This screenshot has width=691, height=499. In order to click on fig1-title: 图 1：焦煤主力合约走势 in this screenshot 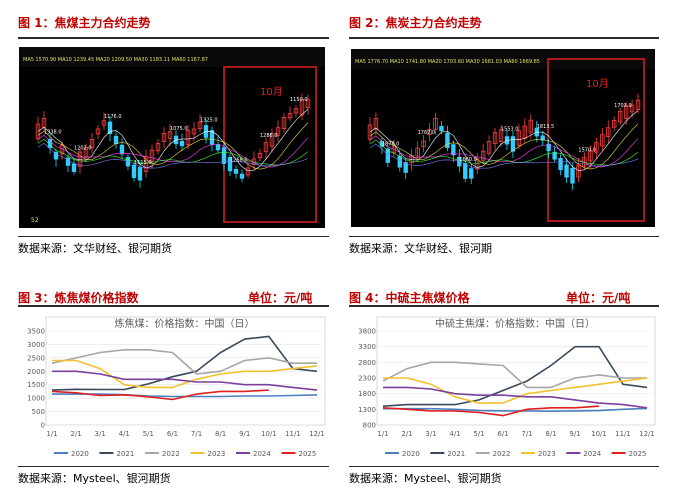, I will do `click(84, 23)`.